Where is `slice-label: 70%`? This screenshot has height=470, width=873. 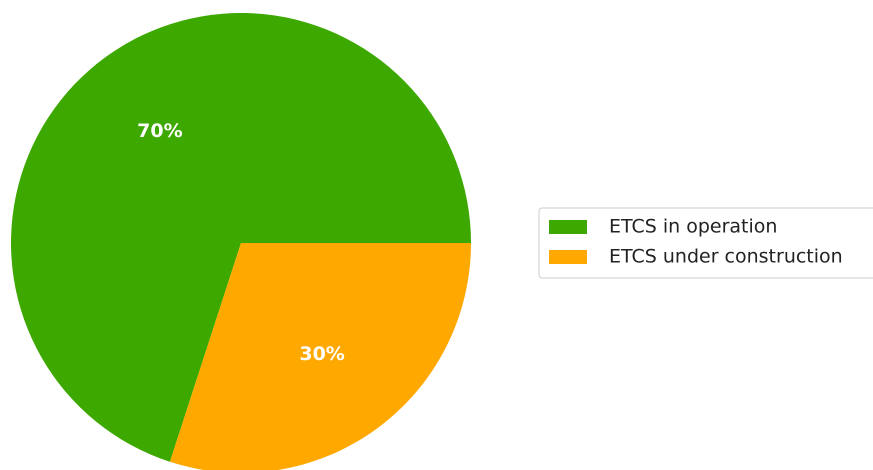 slice-label: 70% is located at coordinates (159, 131).